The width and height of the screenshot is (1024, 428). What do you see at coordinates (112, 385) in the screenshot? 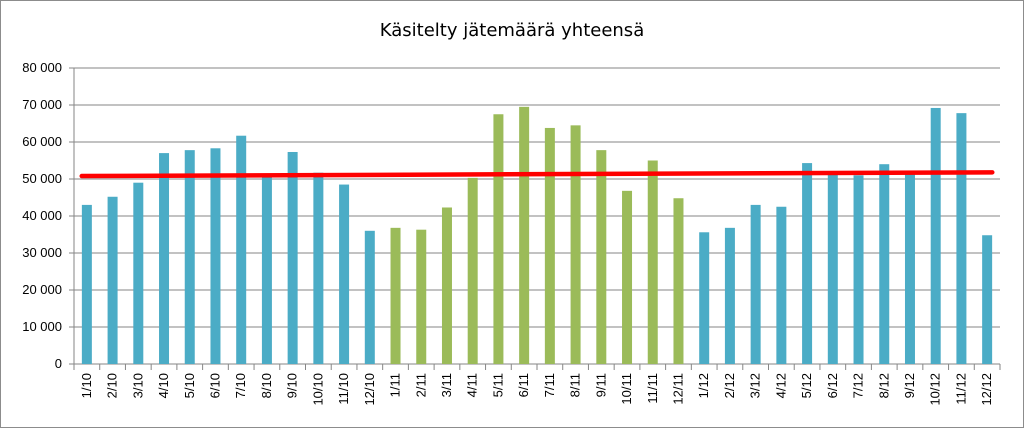
I see `x-tick-label: 2/10` at bounding box center [112, 385].